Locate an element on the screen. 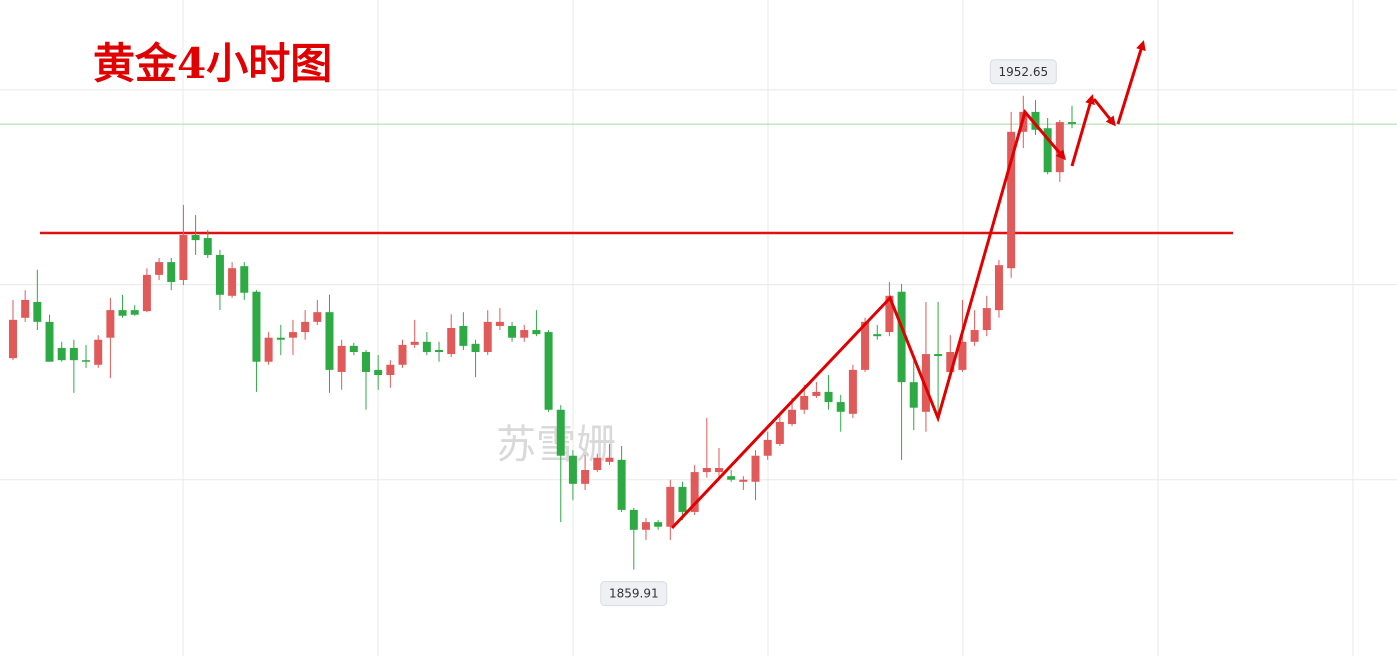 The height and width of the screenshot is (656, 1397). callout-label: 1952.65 is located at coordinates (1023, 72).